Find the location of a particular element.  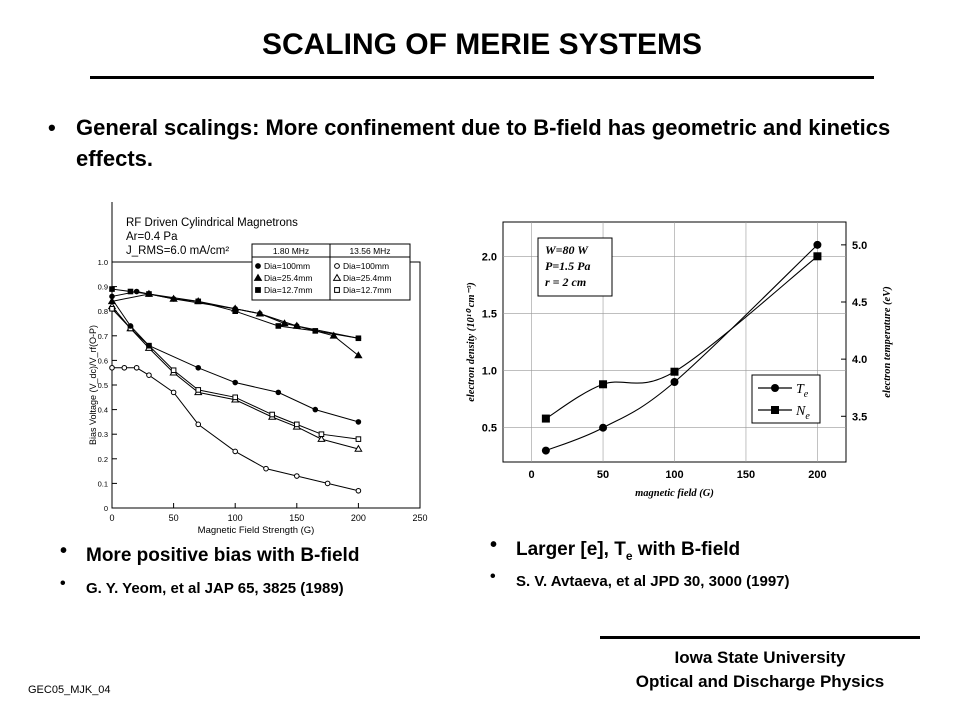

chart1-ytick-label: 0.7 is located at coordinates (103, 336).